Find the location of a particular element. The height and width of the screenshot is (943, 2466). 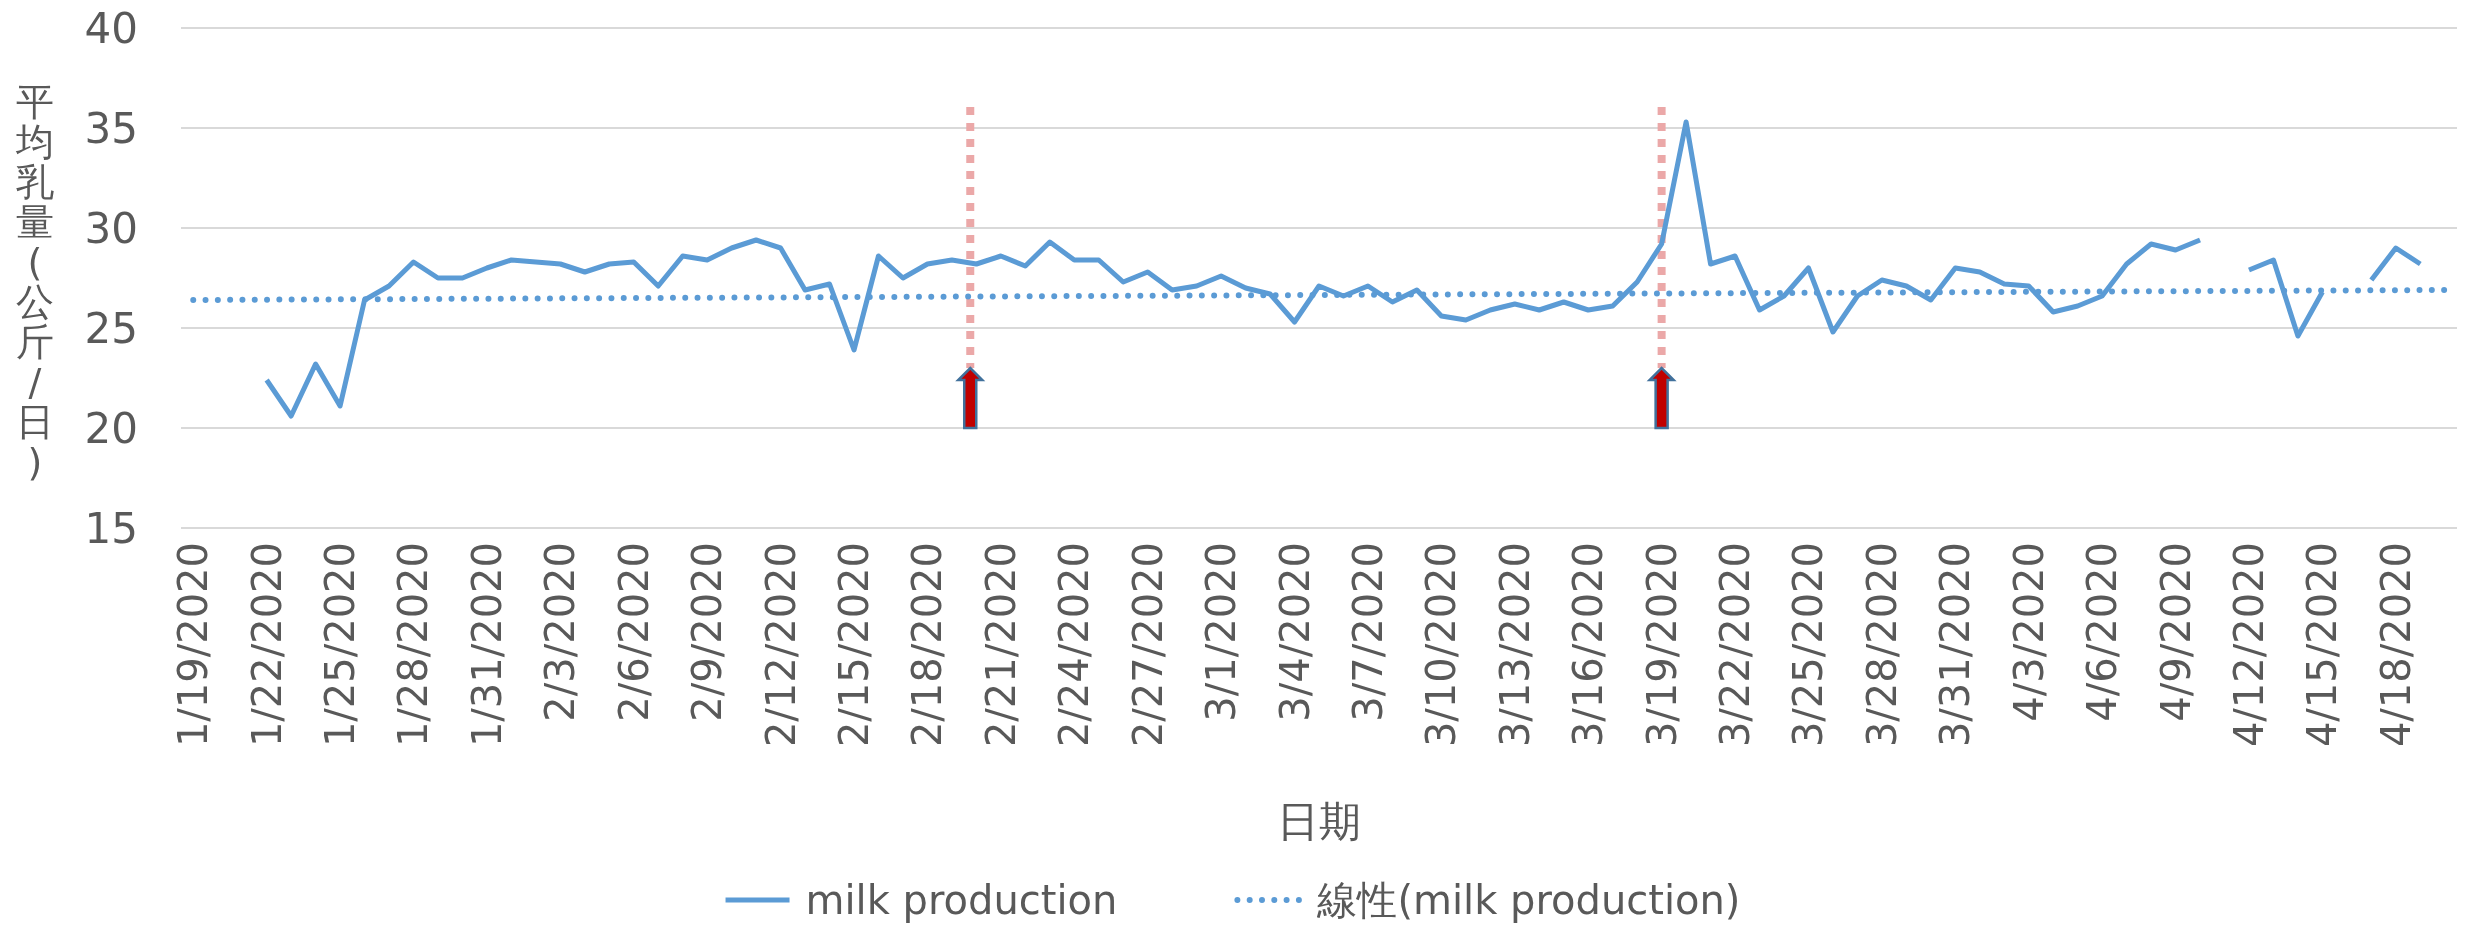

x-tick-label: 1/19/2020 is located at coordinates (193, 645).